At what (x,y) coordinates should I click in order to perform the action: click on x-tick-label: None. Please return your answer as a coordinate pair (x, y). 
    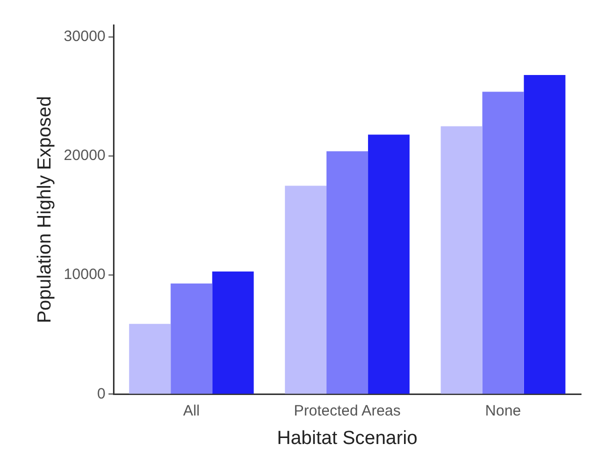
    Looking at the image, I should click on (503, 411).